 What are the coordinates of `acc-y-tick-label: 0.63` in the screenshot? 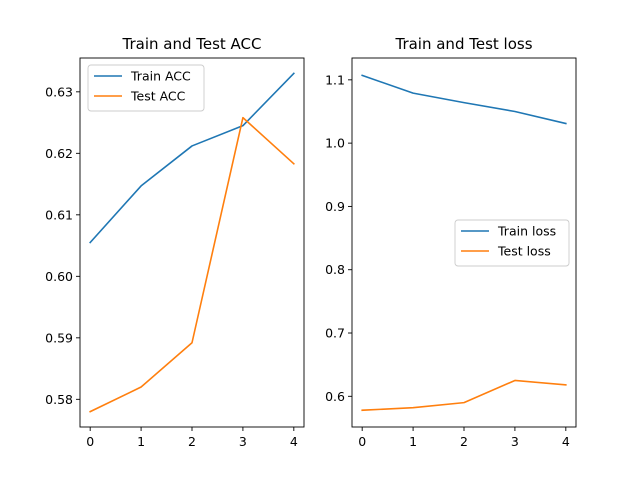 It's located at (59, 91).